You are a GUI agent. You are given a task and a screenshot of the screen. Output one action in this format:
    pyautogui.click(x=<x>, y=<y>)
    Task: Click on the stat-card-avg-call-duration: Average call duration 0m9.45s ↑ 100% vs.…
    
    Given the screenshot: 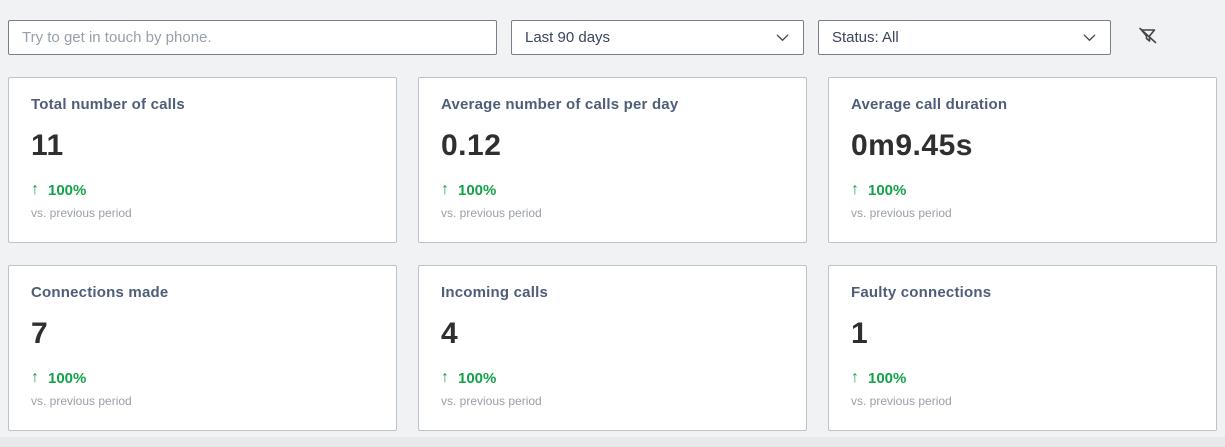 What is the action you would take?
    pyautogui.click(x=1022, y=160)
    